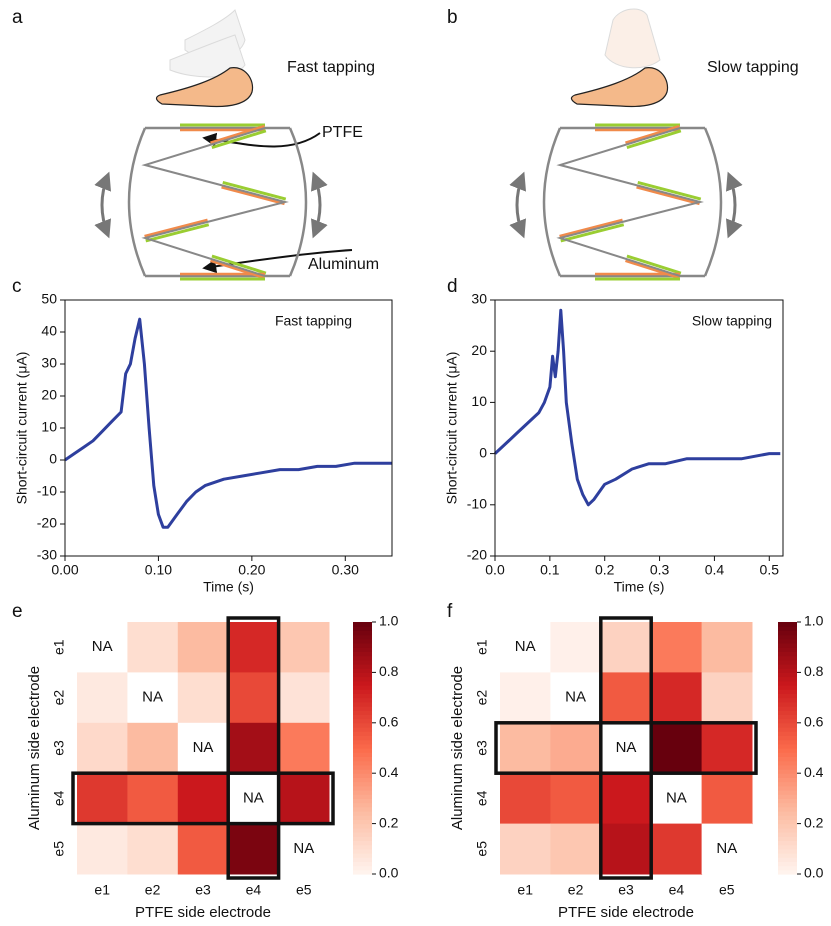 The height and width of the screenshot is (926, 831). What do you see at coordinates (49, 299) in the screenshot?
I see `y-tick-label: 50` at bounding box center [49, 299].